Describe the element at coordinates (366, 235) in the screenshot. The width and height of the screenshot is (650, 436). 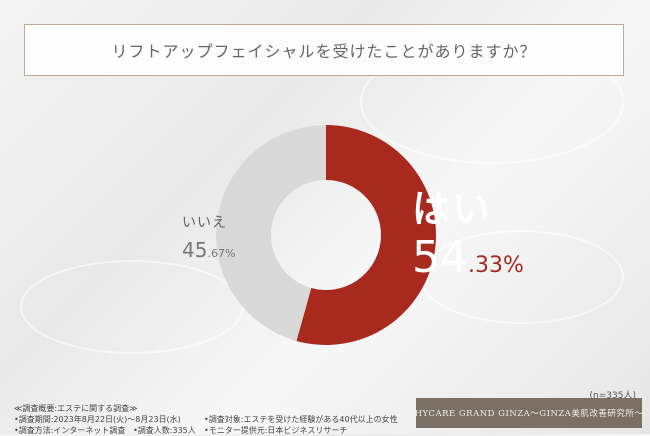
I see `donut-slice-yes` at that location.